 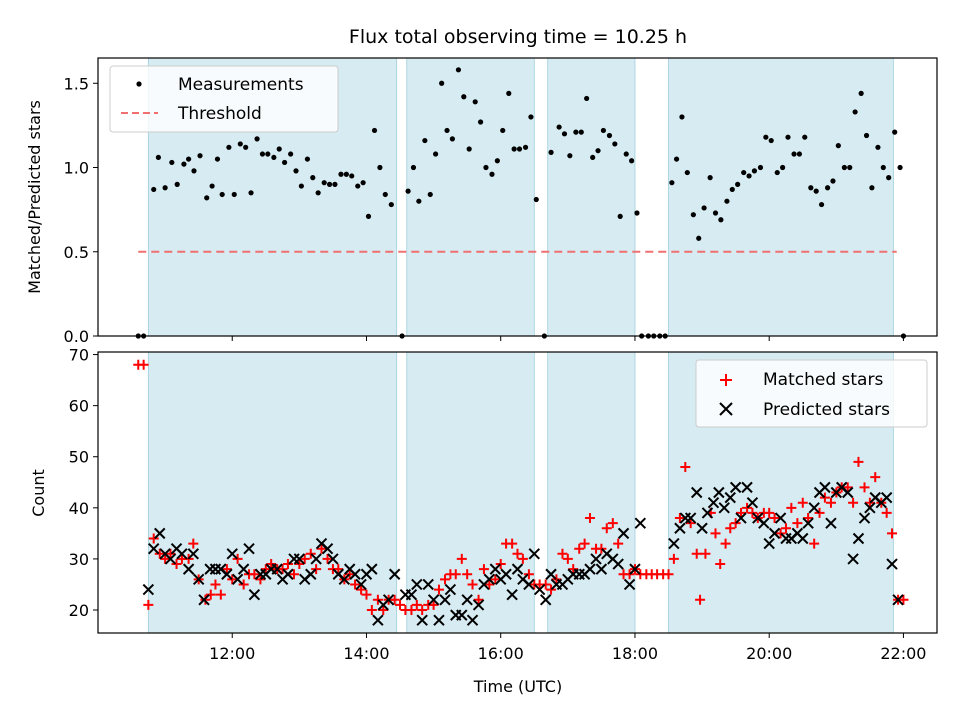 What do you see at coordinates (823, 380) in the screenshot?
I see `legend-matched-label: Matched stars` at bounding box center [823, 380].